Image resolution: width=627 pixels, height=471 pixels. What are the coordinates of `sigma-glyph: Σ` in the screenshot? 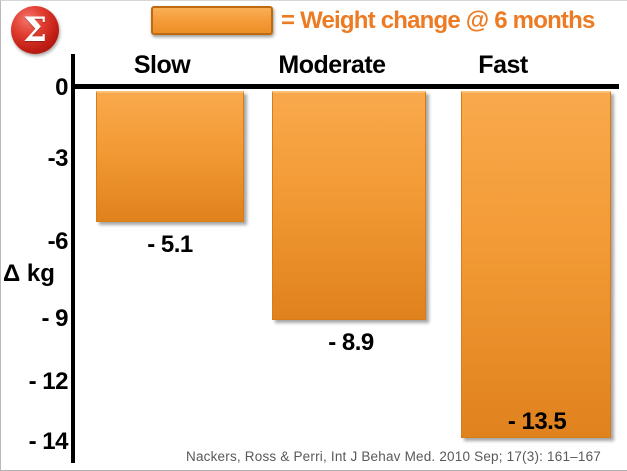 It's located at (35, 30).